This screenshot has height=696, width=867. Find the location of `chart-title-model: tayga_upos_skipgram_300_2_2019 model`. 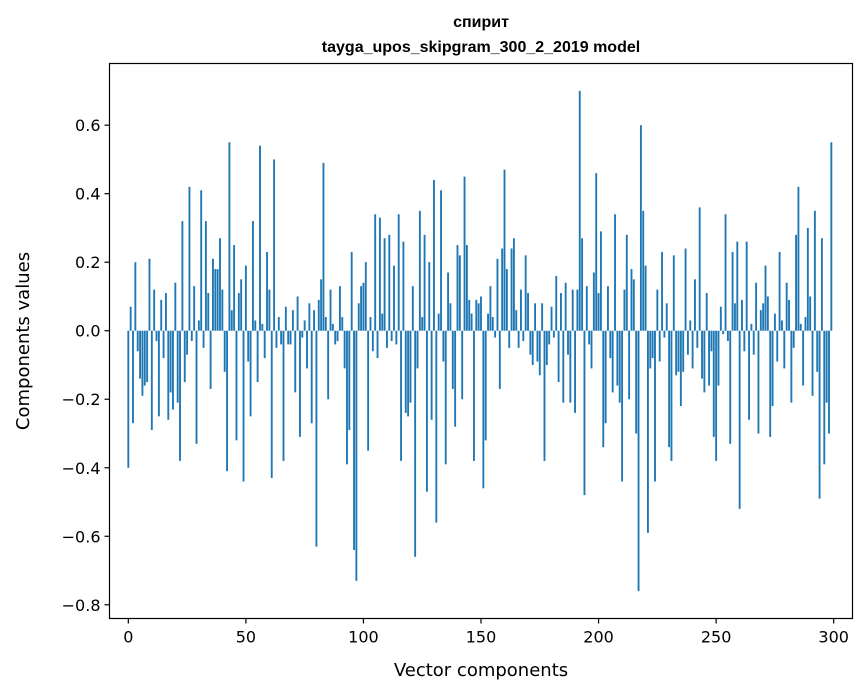

chart-title-model: tayga_upos_skipgram_300_2_2019 model is located at coordinates (481, 47).